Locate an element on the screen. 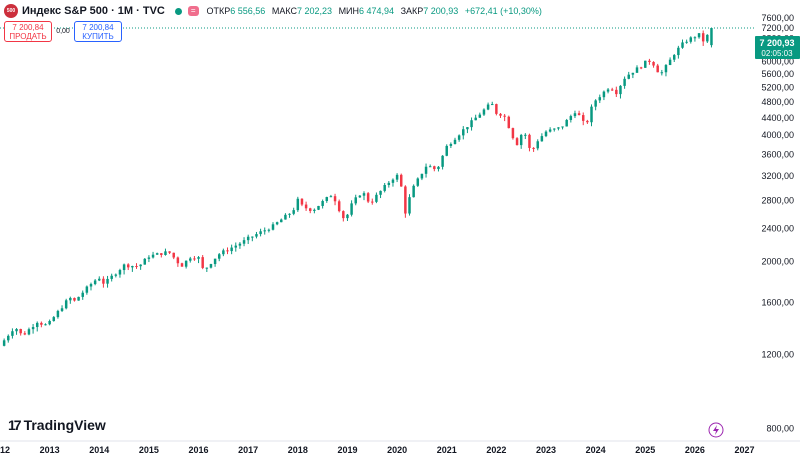  tradingview-logo: 17 TradingView is located at coordinates (57, 425).